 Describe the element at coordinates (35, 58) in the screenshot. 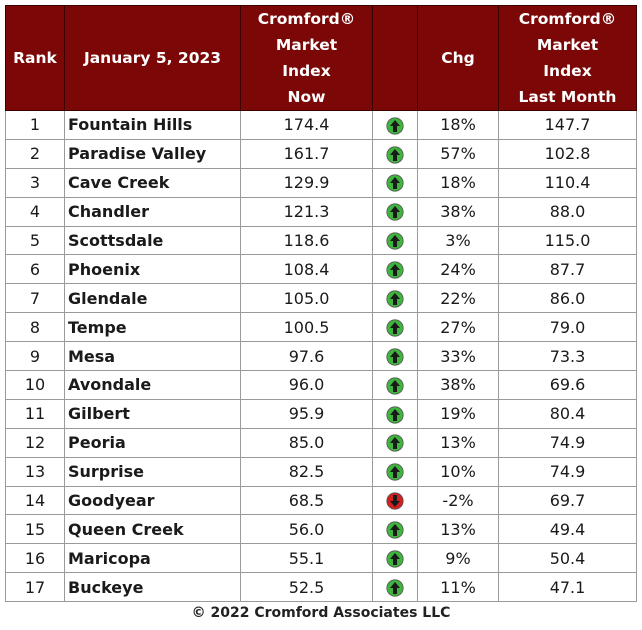

I see `header-rank: Rank` at that location.